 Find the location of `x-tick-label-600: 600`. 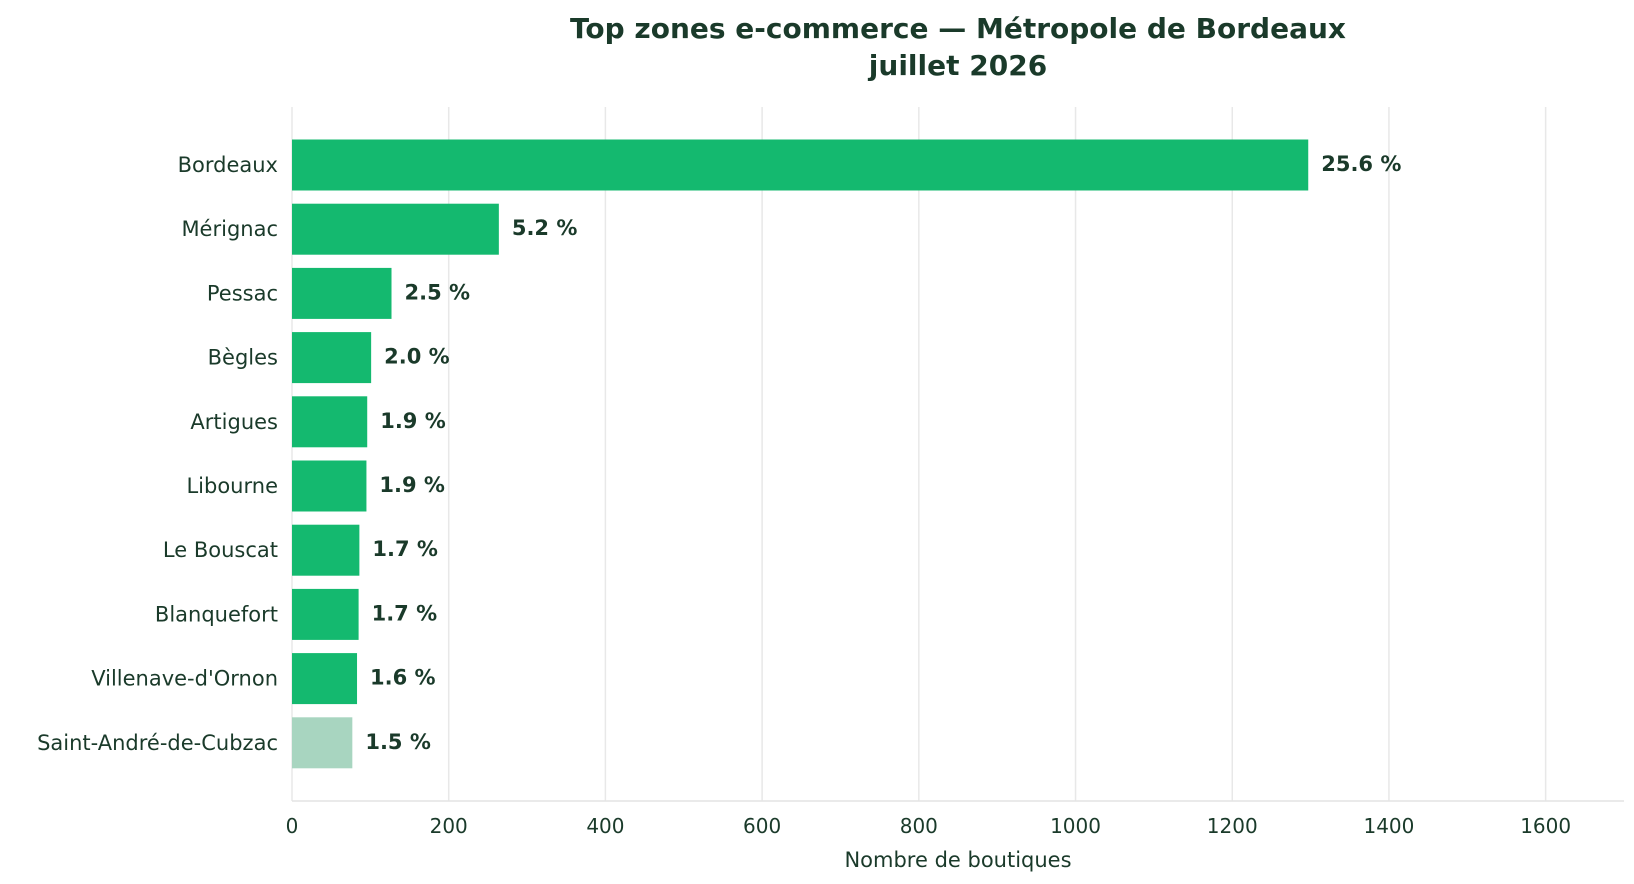

x-tick-label-600: 600 is located at coordinates (762, 826).